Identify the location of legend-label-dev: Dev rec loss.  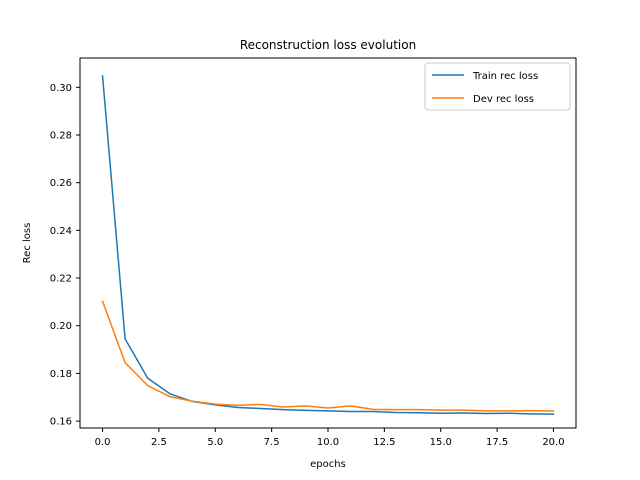
(503, 99).